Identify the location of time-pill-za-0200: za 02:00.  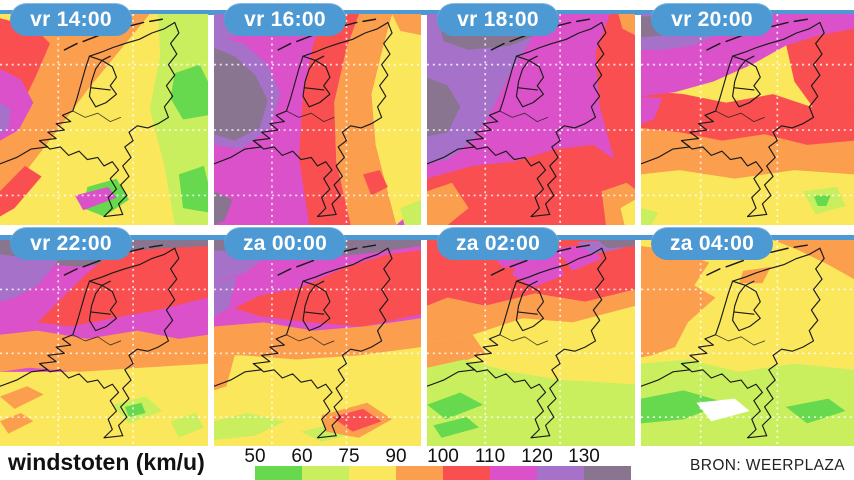
(498, 243).